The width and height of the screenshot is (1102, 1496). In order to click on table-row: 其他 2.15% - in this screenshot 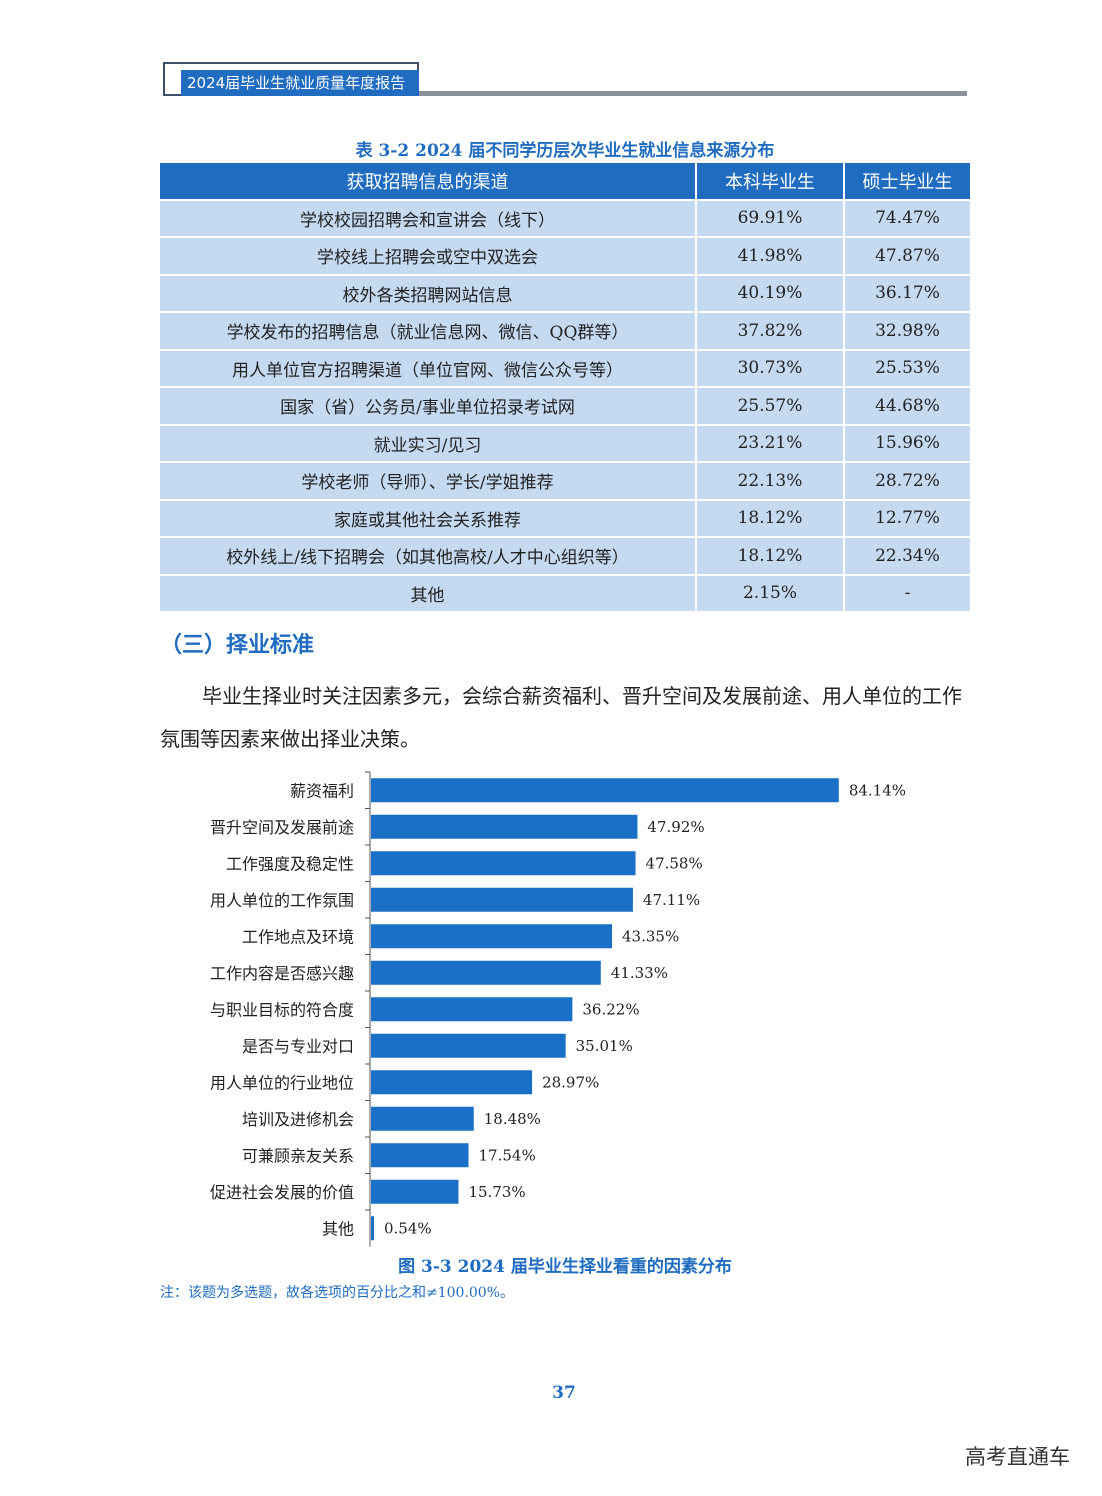, I will do `click(565, 594)`.